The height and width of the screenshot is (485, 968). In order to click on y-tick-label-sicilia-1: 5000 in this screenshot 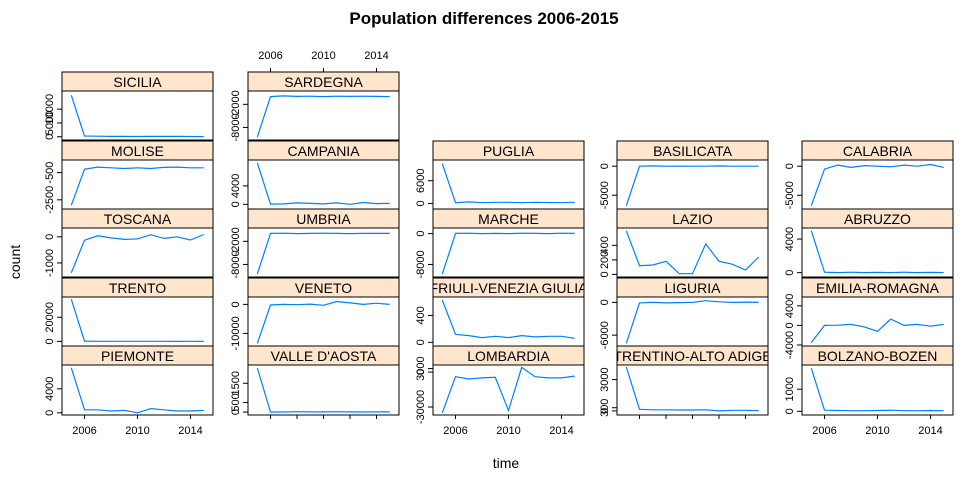, I will do `click(50, 123)`.